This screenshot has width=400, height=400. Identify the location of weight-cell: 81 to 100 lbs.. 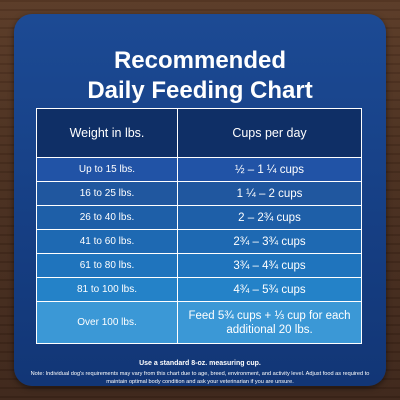
(107, 289).